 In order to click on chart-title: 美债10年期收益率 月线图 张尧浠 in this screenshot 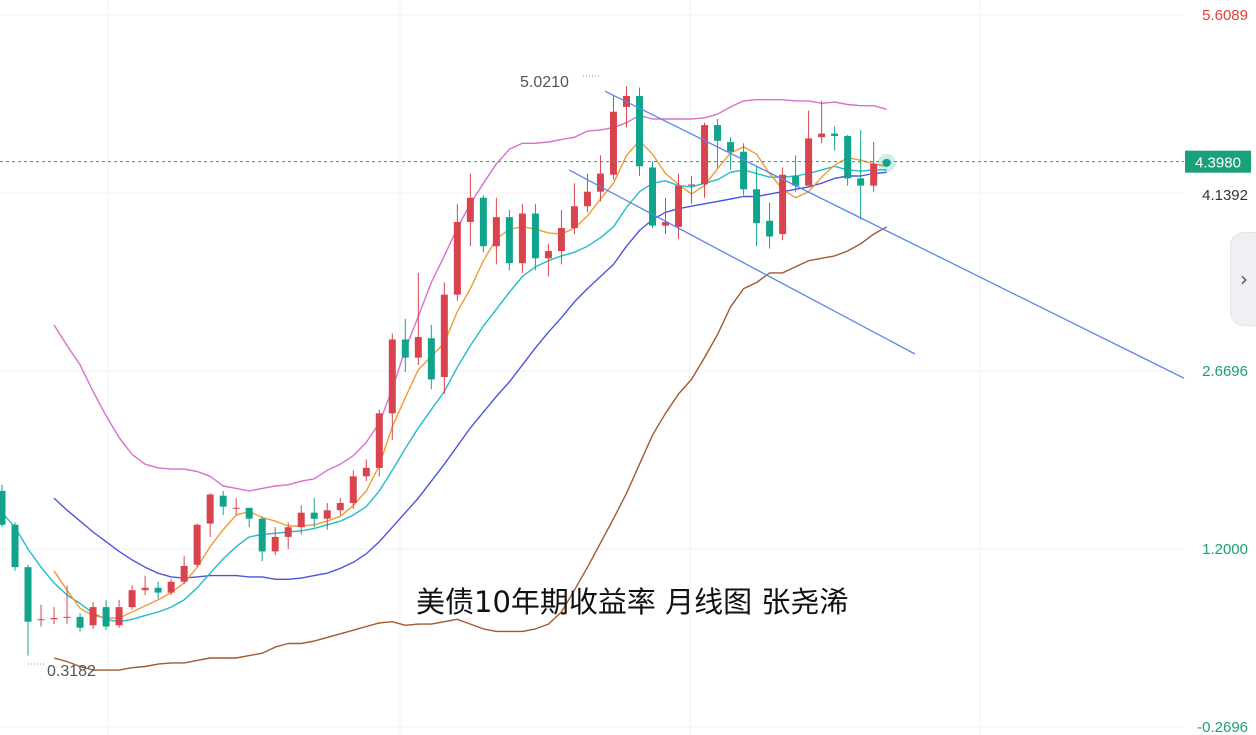, I will do `click(632, 602)`.